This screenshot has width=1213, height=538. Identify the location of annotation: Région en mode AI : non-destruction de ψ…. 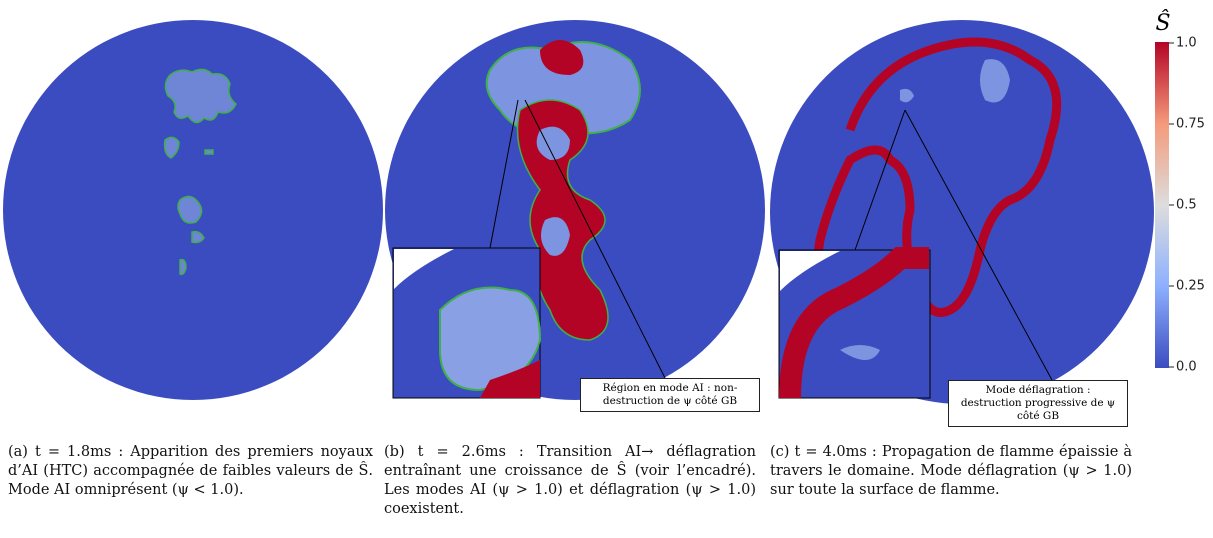
(670, 395).